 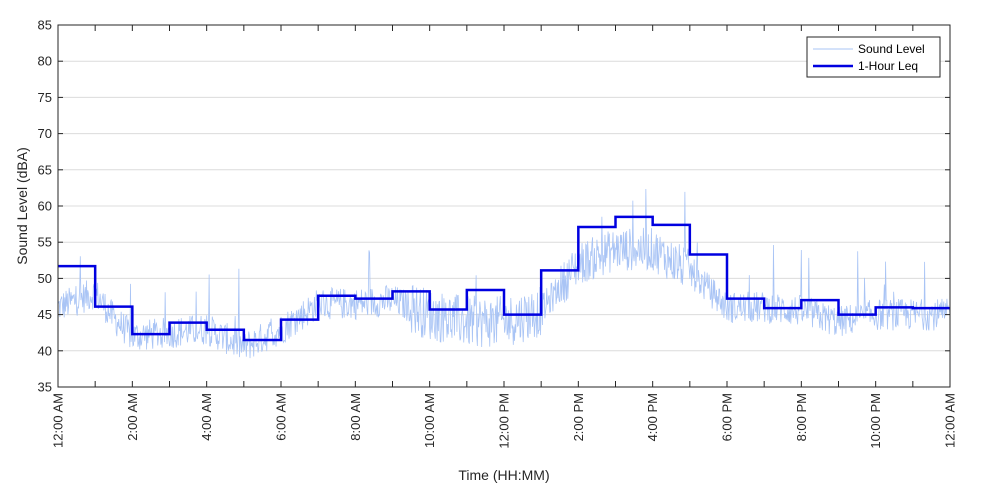 What do you see at coordinates (801, 417) in the screenshot?
I see `x-tick-label: 8:00 PM` at bounding box center [801, 417].